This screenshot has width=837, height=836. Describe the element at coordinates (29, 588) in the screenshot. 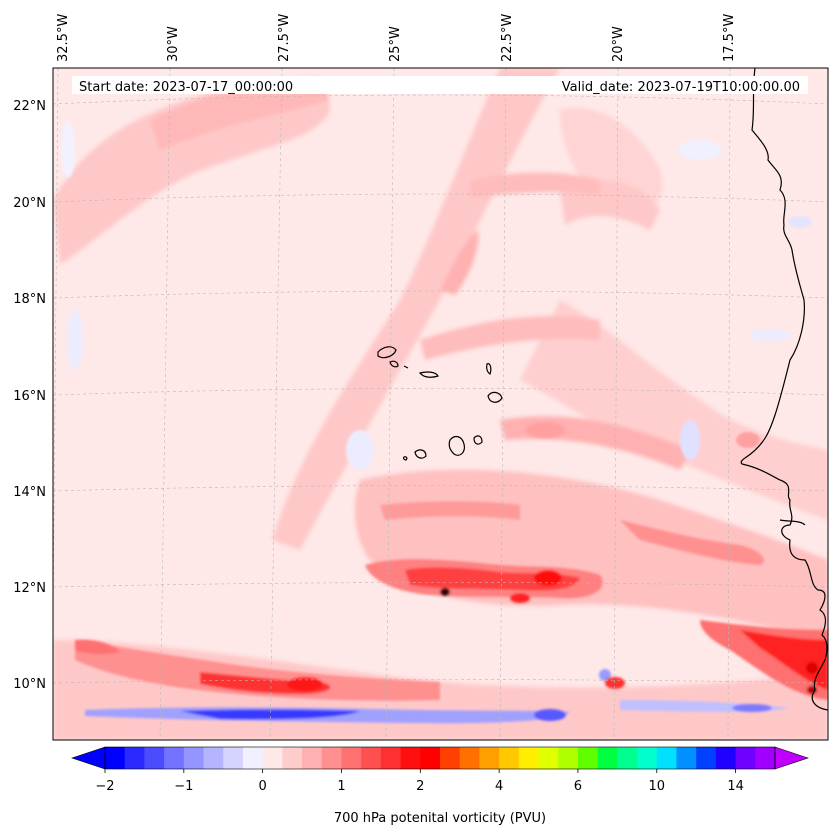

I see `lat-label: 12°N` at that location.